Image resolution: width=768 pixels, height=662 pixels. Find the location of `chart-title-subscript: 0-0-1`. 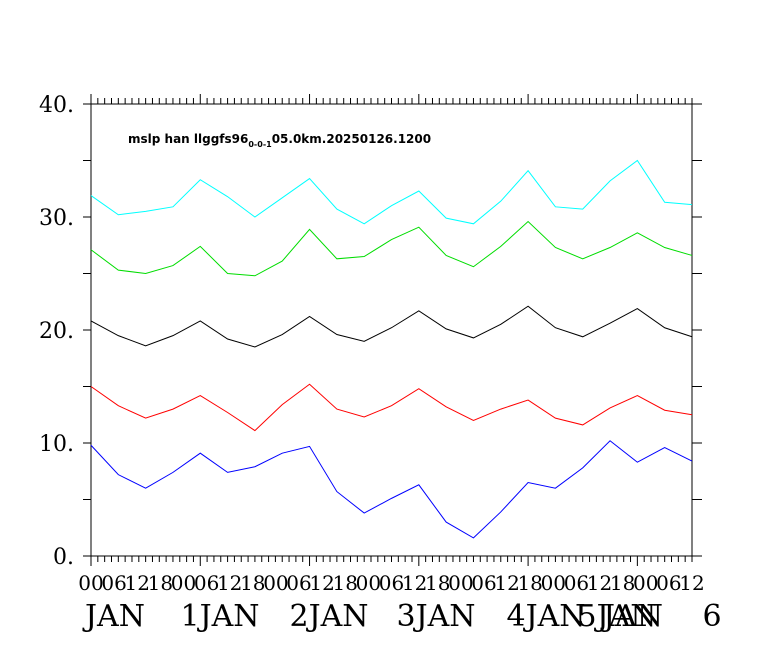

chart-title-subscript: 0-0-1 is located at coordinates (260, 144).